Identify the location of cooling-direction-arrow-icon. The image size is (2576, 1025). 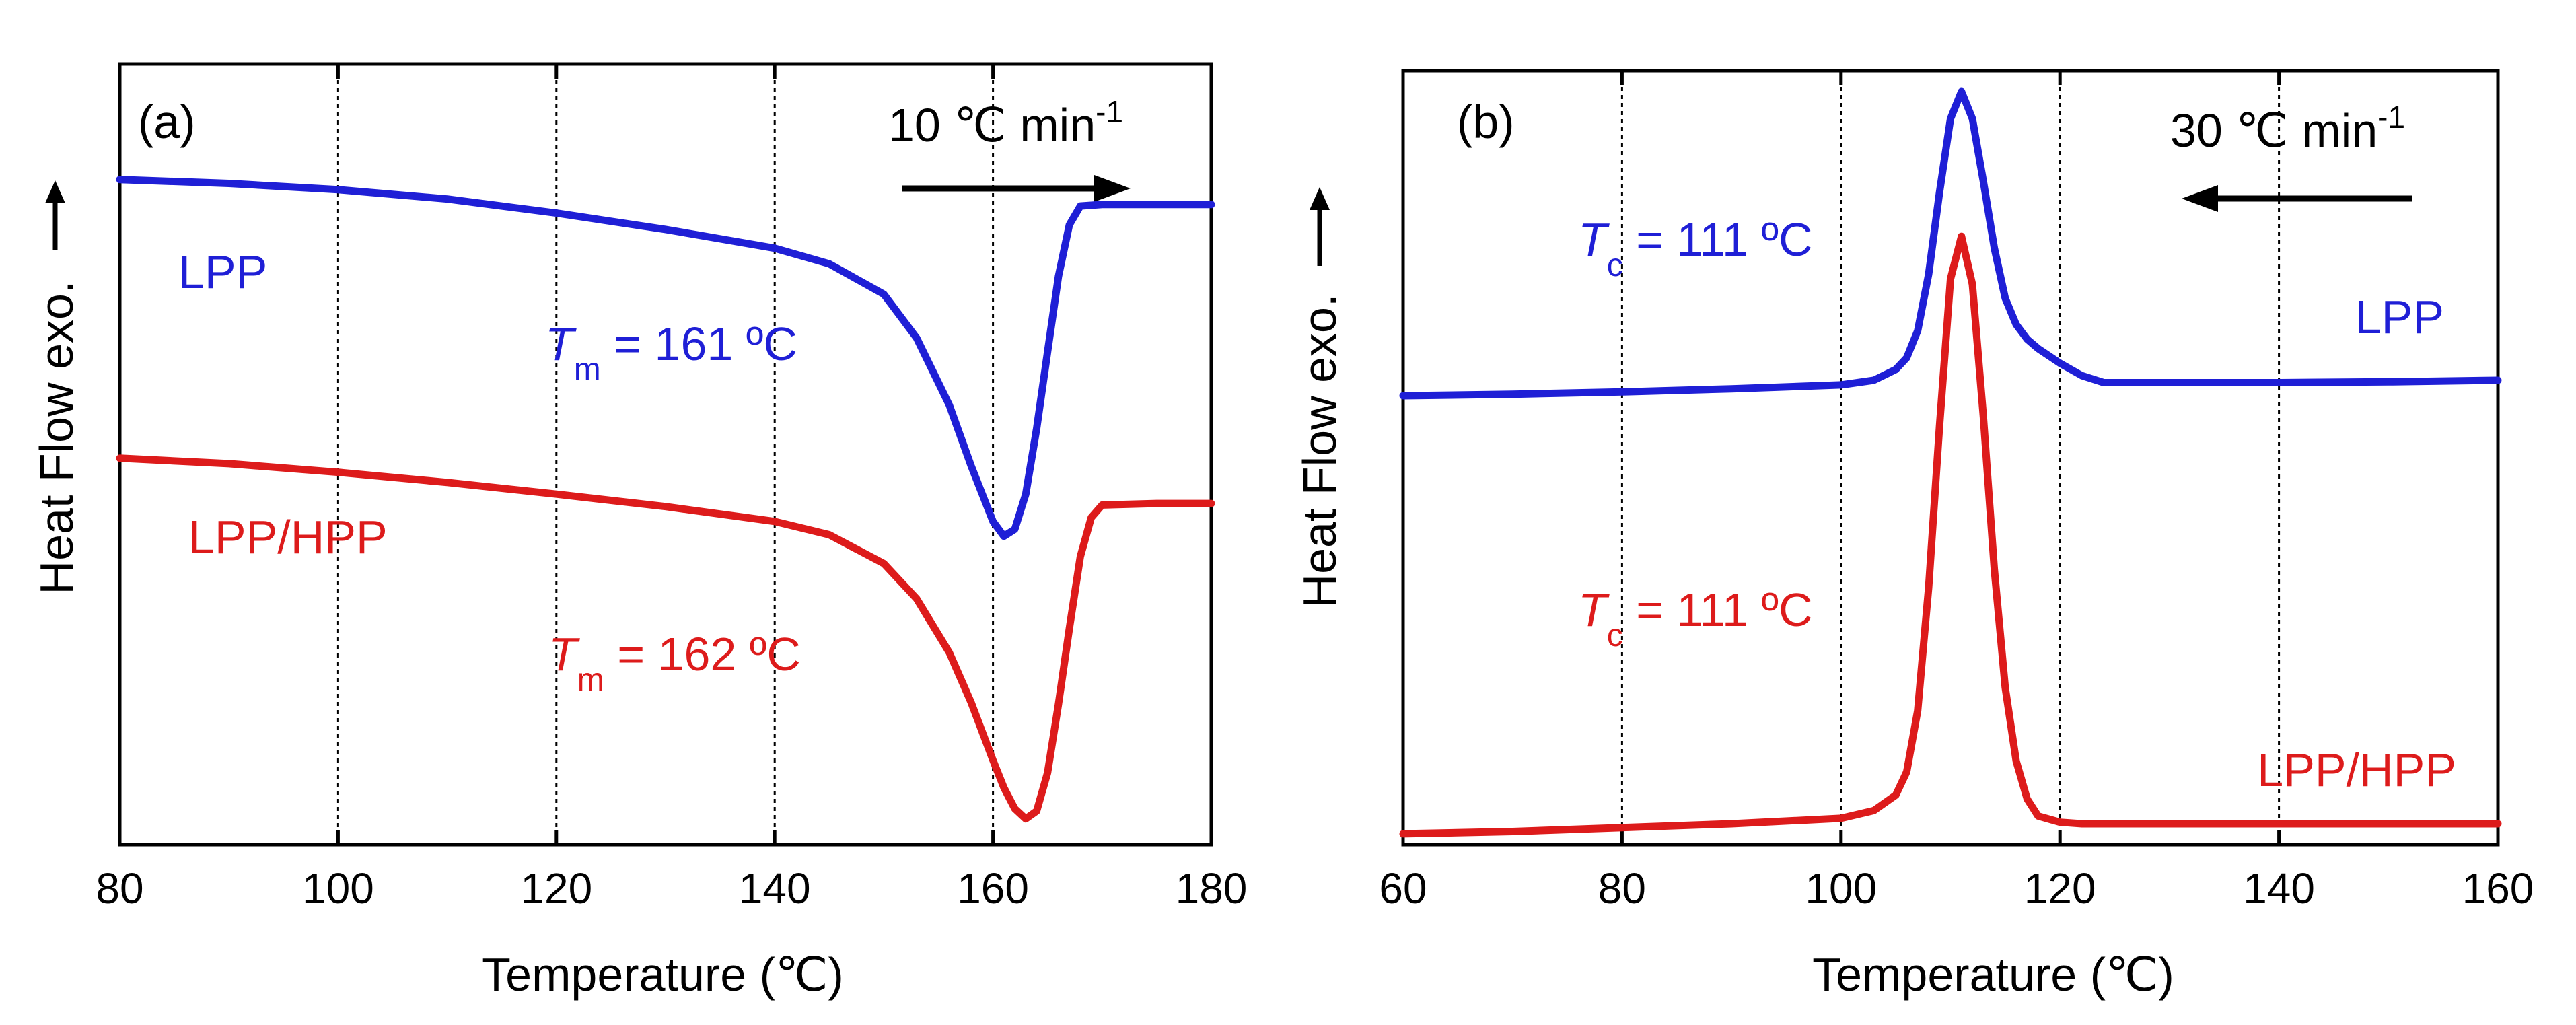
(2297, 198).